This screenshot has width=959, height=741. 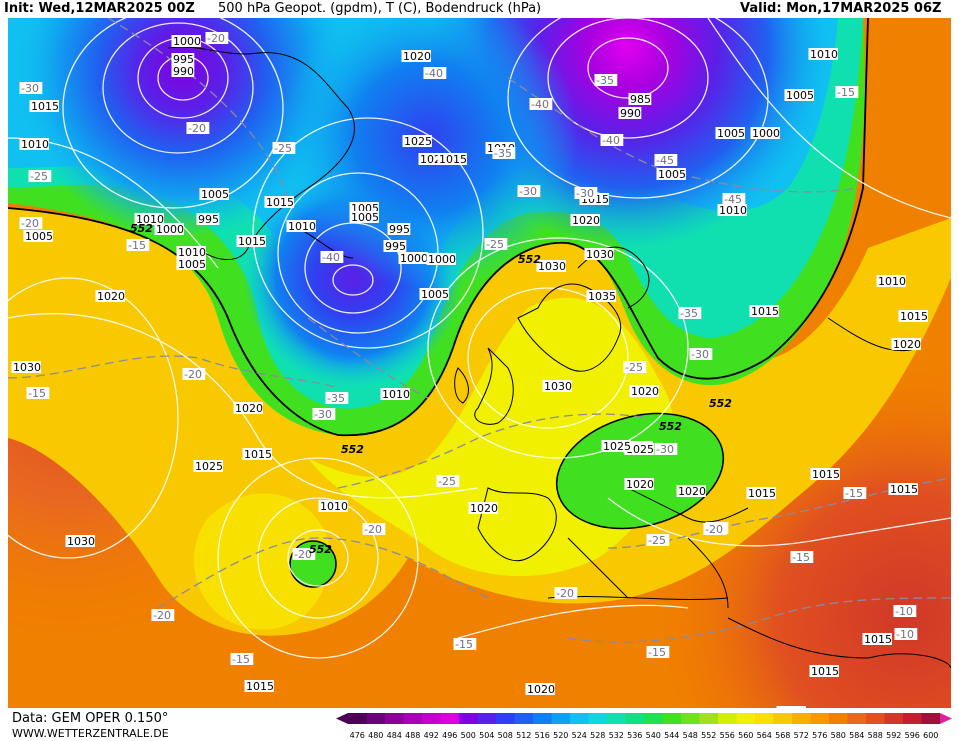 What do you see at coordinates (283, 148) in the screenshot?
I see `temperature-label: -25` at bounding box center [283, 148].